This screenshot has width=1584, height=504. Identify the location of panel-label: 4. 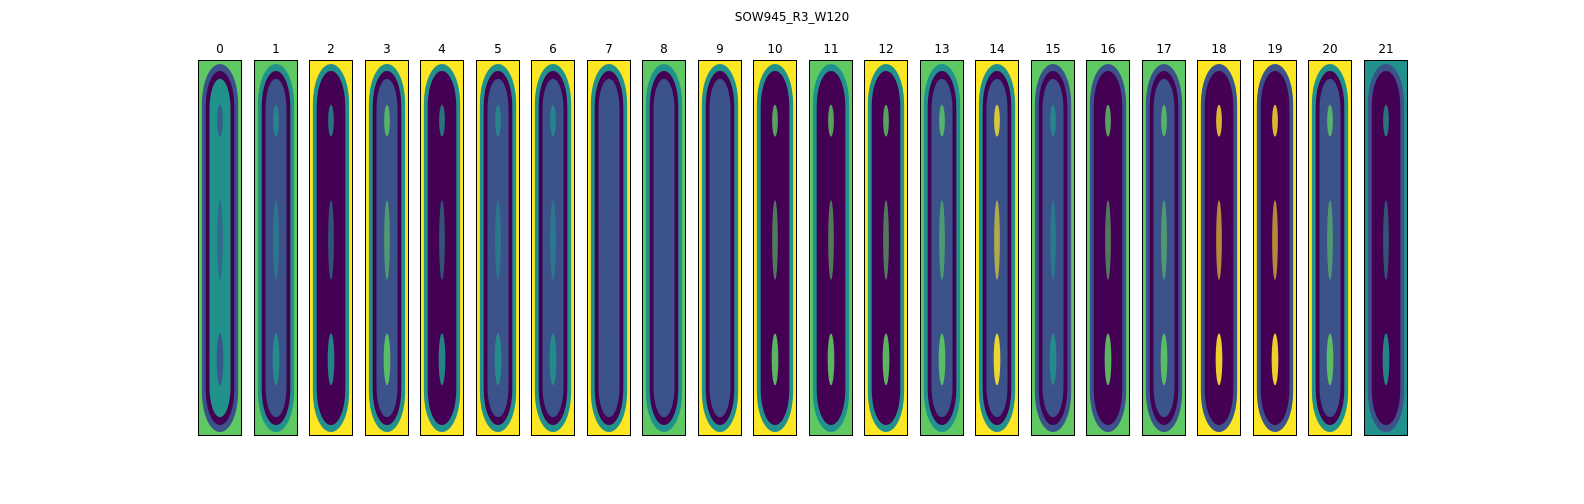
(442, 49).